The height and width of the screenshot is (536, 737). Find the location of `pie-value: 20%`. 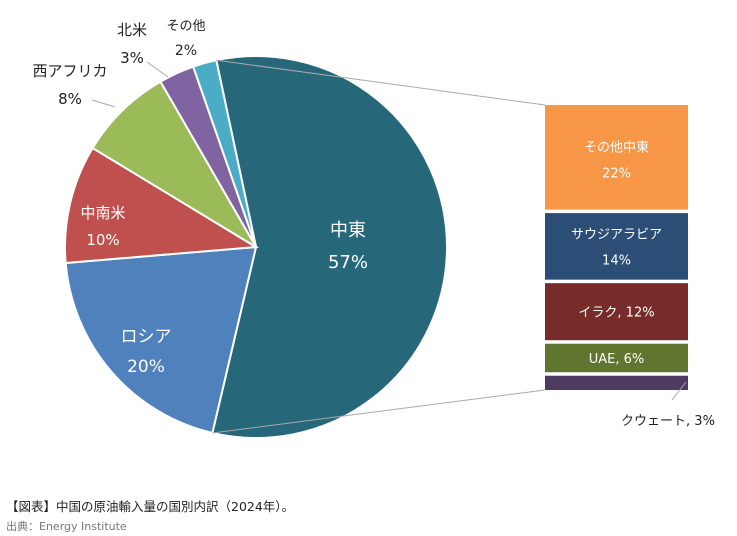

pie-value: 20% is located at coordinates (146, 367).